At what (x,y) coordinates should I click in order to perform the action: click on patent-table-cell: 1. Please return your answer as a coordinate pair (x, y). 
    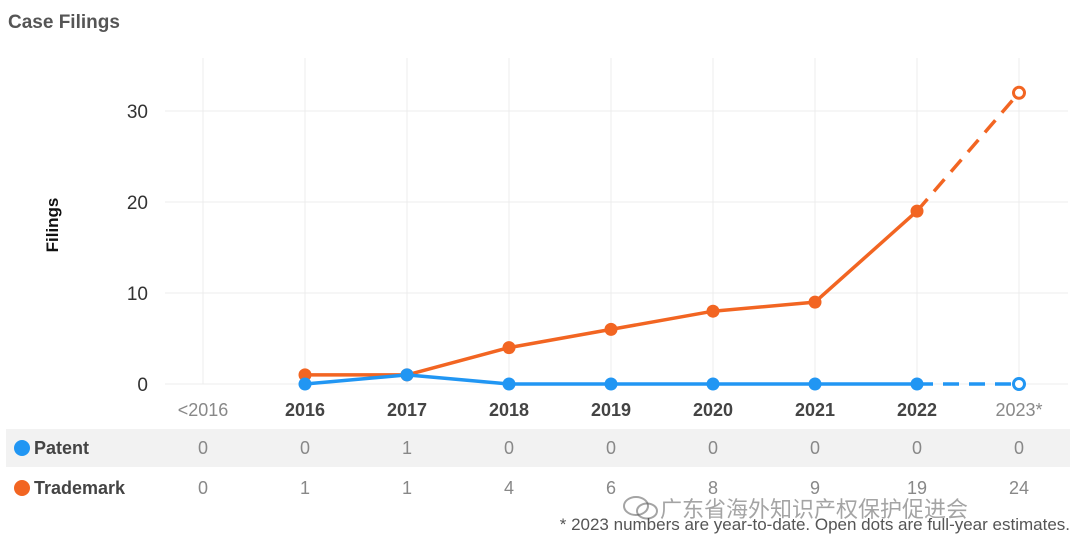
    Looking at the image, I should click on (406, 448).